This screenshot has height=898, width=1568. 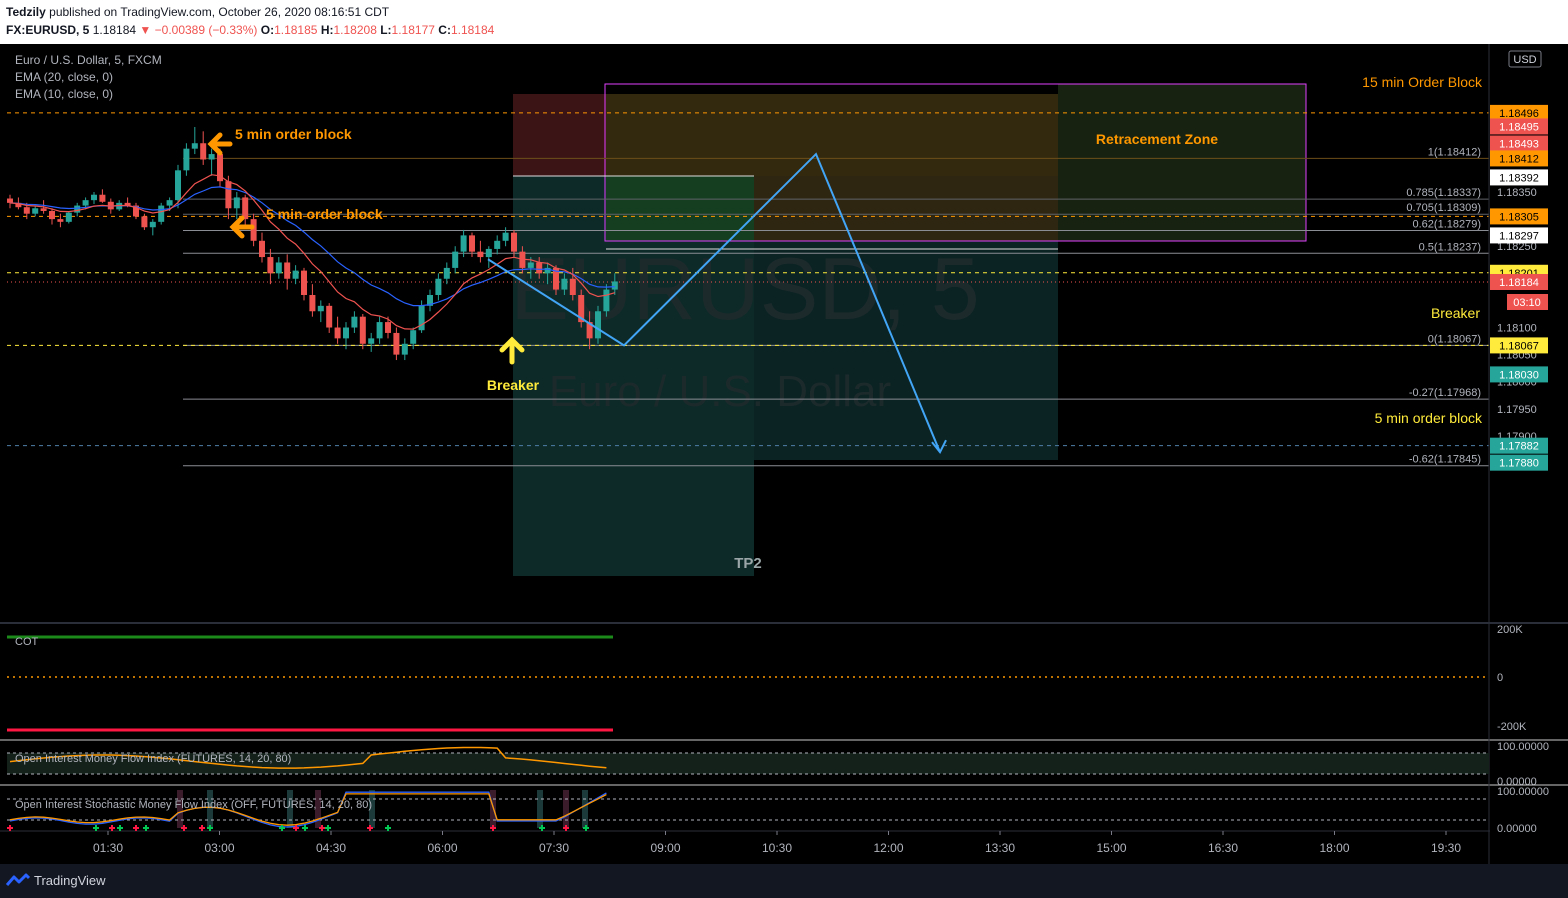 I want to click on time-tick-0900: 09:00, so click(x=665, y=848).